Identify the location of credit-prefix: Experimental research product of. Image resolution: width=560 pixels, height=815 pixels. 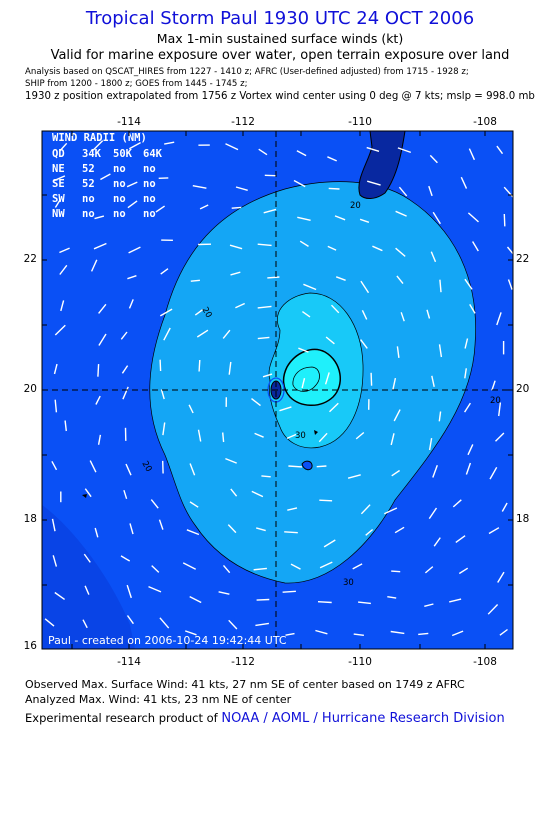
(123, 718).